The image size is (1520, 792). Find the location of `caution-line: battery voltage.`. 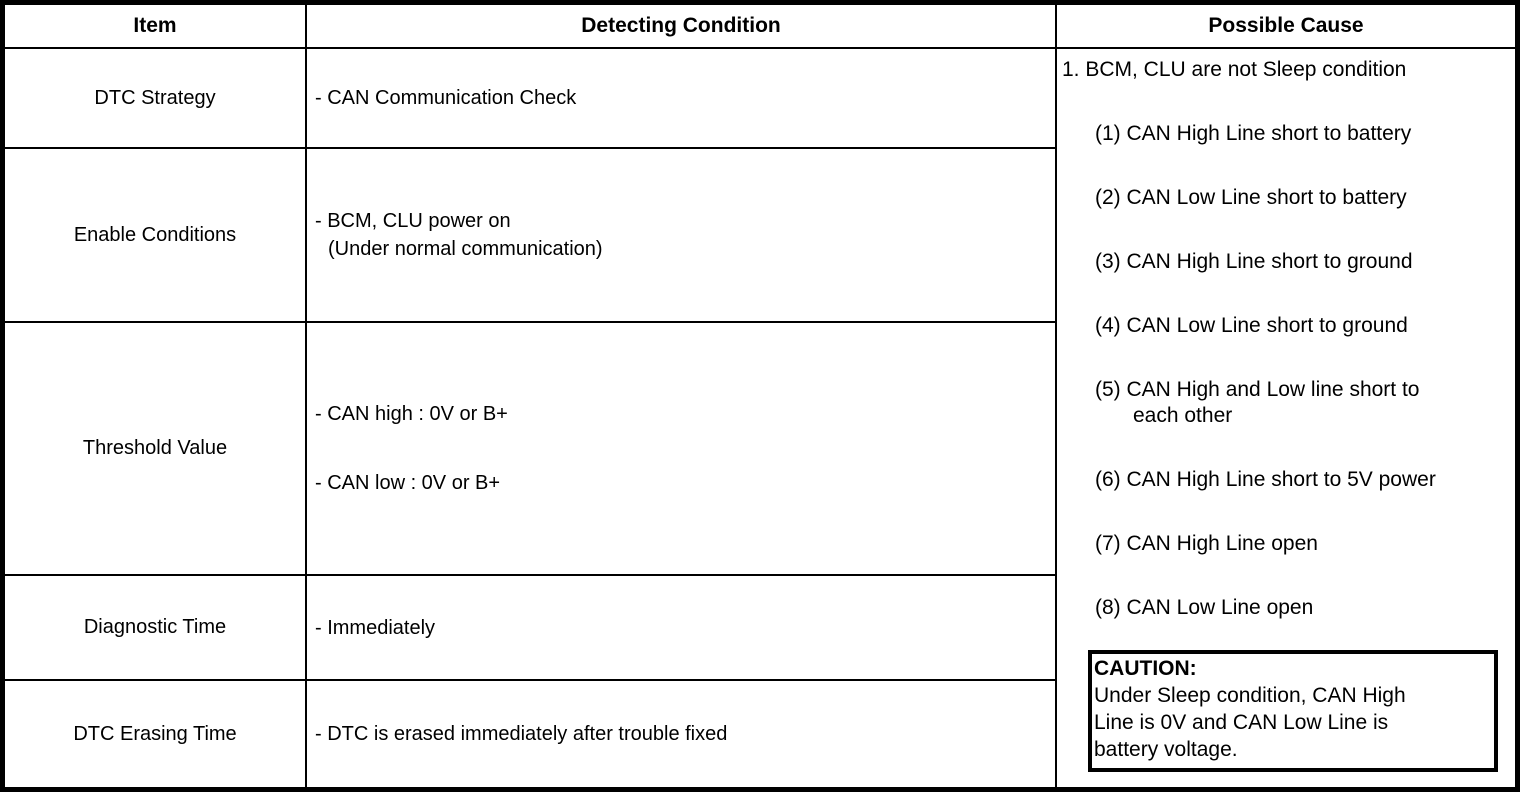

caution-line: battery voltage. is located at coordinates (1166, 749).